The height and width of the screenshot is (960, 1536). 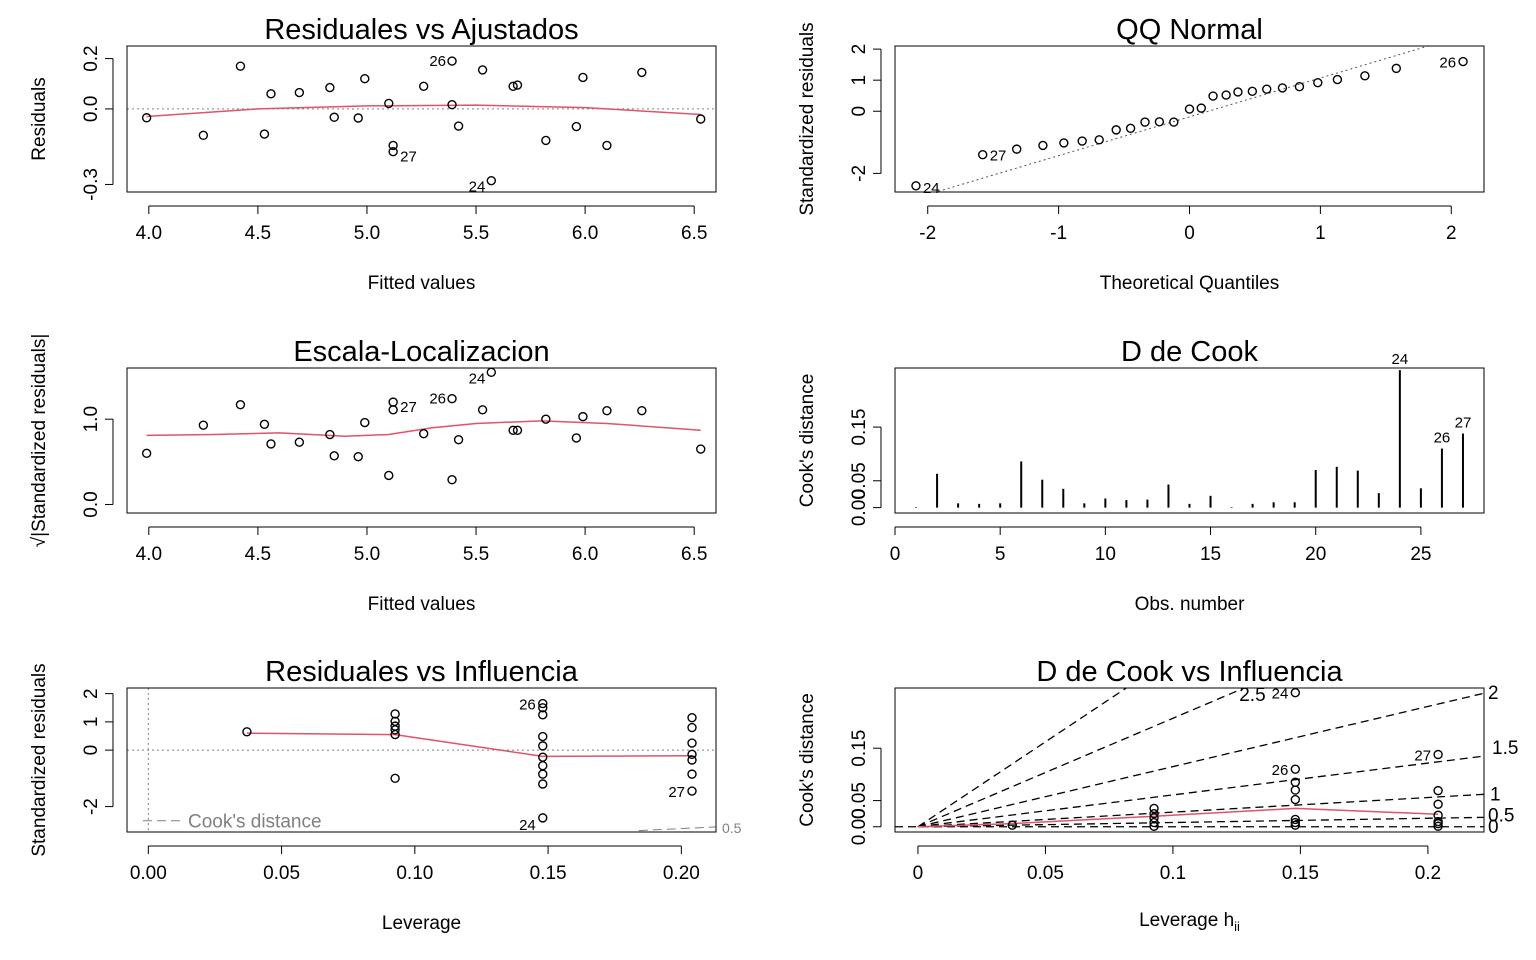 I want to click on x-tick-label: 0.2, so click(x=1428, y=873).